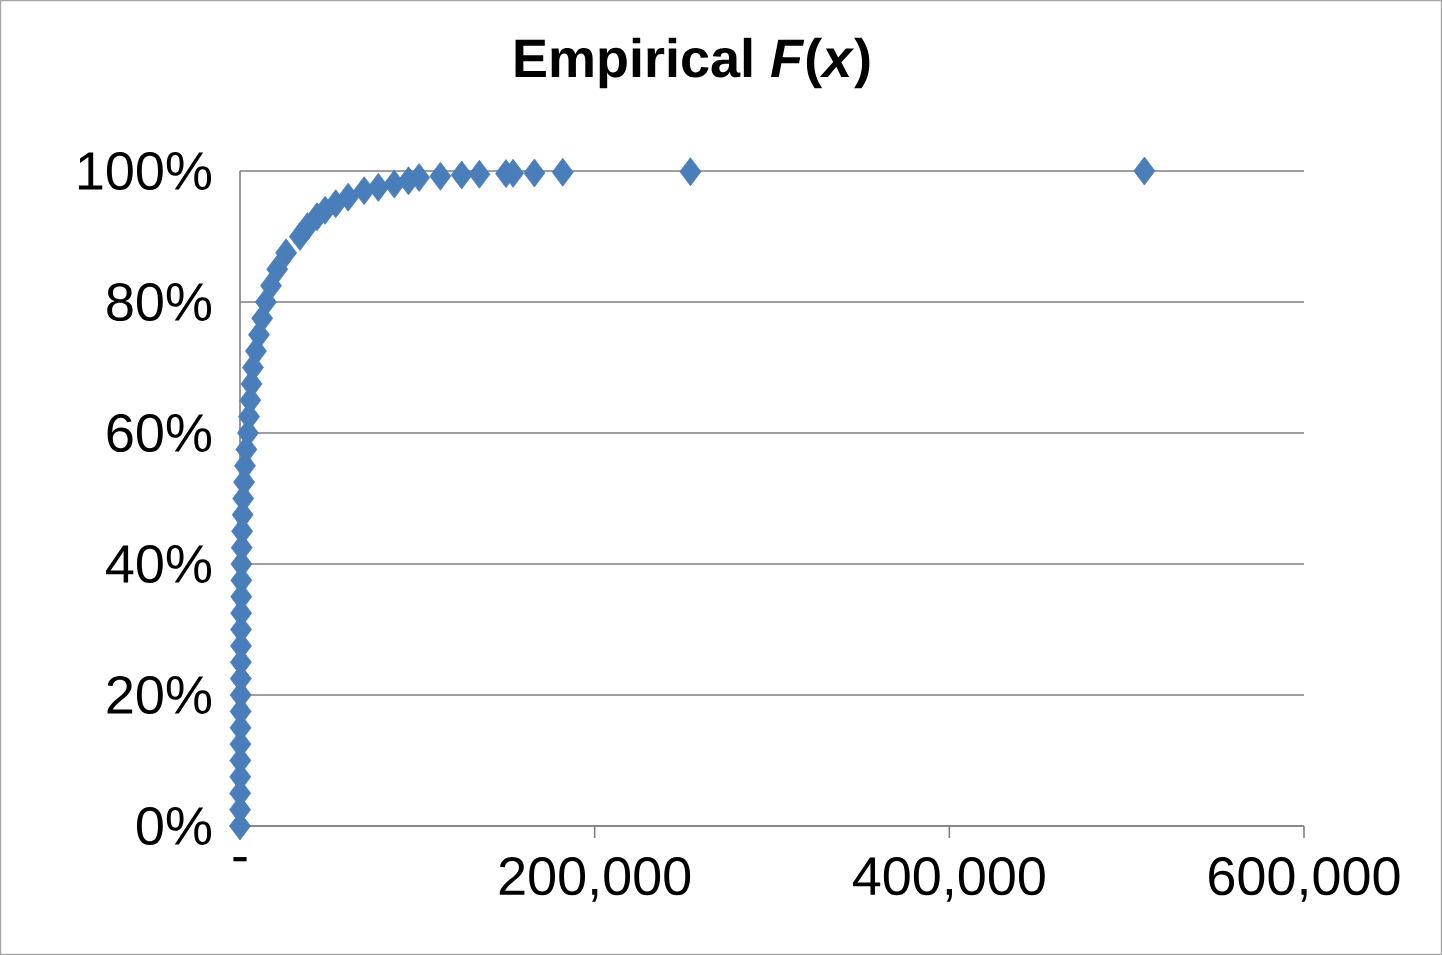 The height and width of the screenshot is (955, 1442). I want to click on x-tick-label: -, so click(240, 859).